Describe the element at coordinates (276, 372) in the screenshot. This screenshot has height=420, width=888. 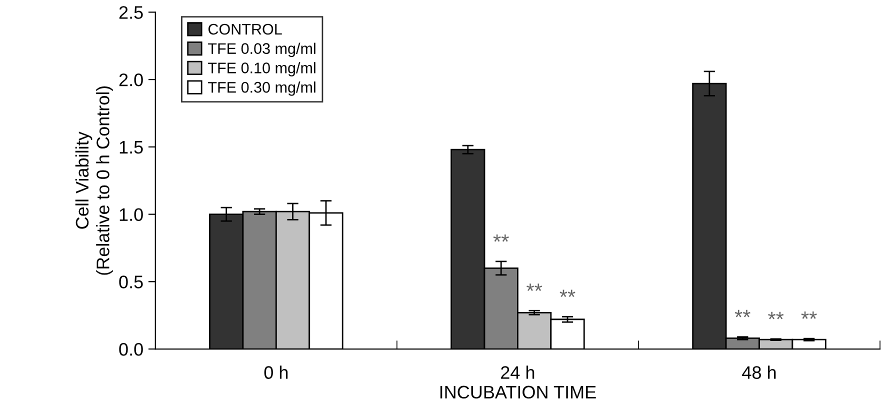
I see `x-tick-label: 0 h` at that location.